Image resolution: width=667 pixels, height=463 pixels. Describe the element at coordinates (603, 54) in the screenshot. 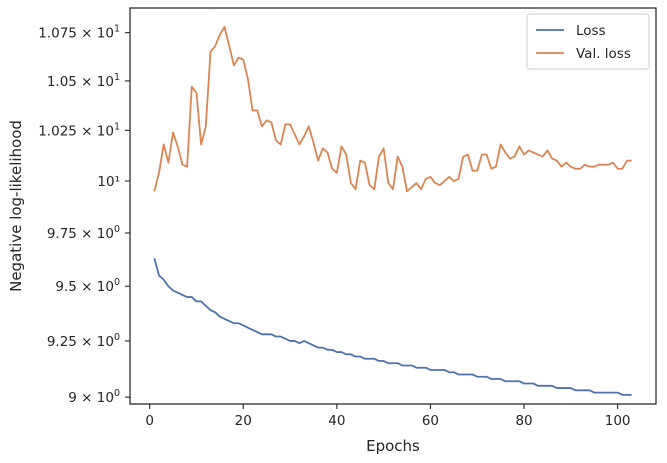

I see `legend-label-val-loss: Val. loss` at that location.